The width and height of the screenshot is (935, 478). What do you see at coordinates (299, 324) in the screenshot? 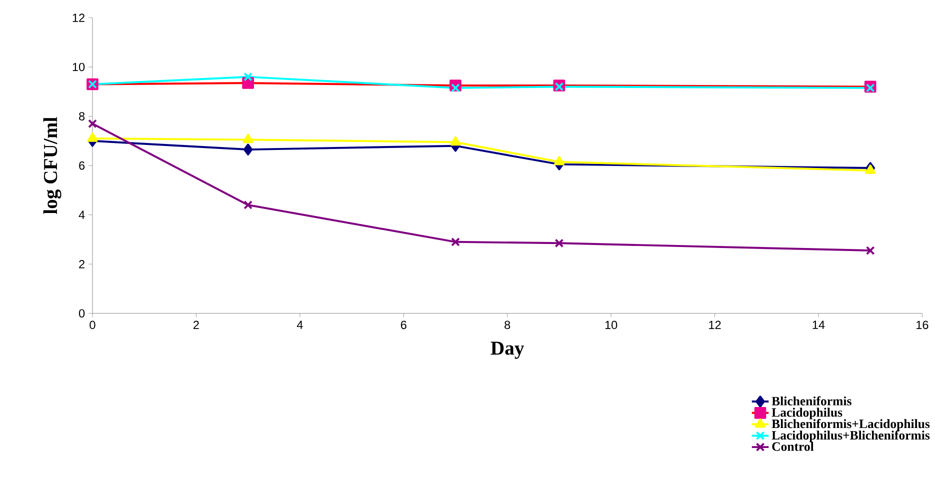
I see `x-tick-label: 4` at bounding box center [299, 324].